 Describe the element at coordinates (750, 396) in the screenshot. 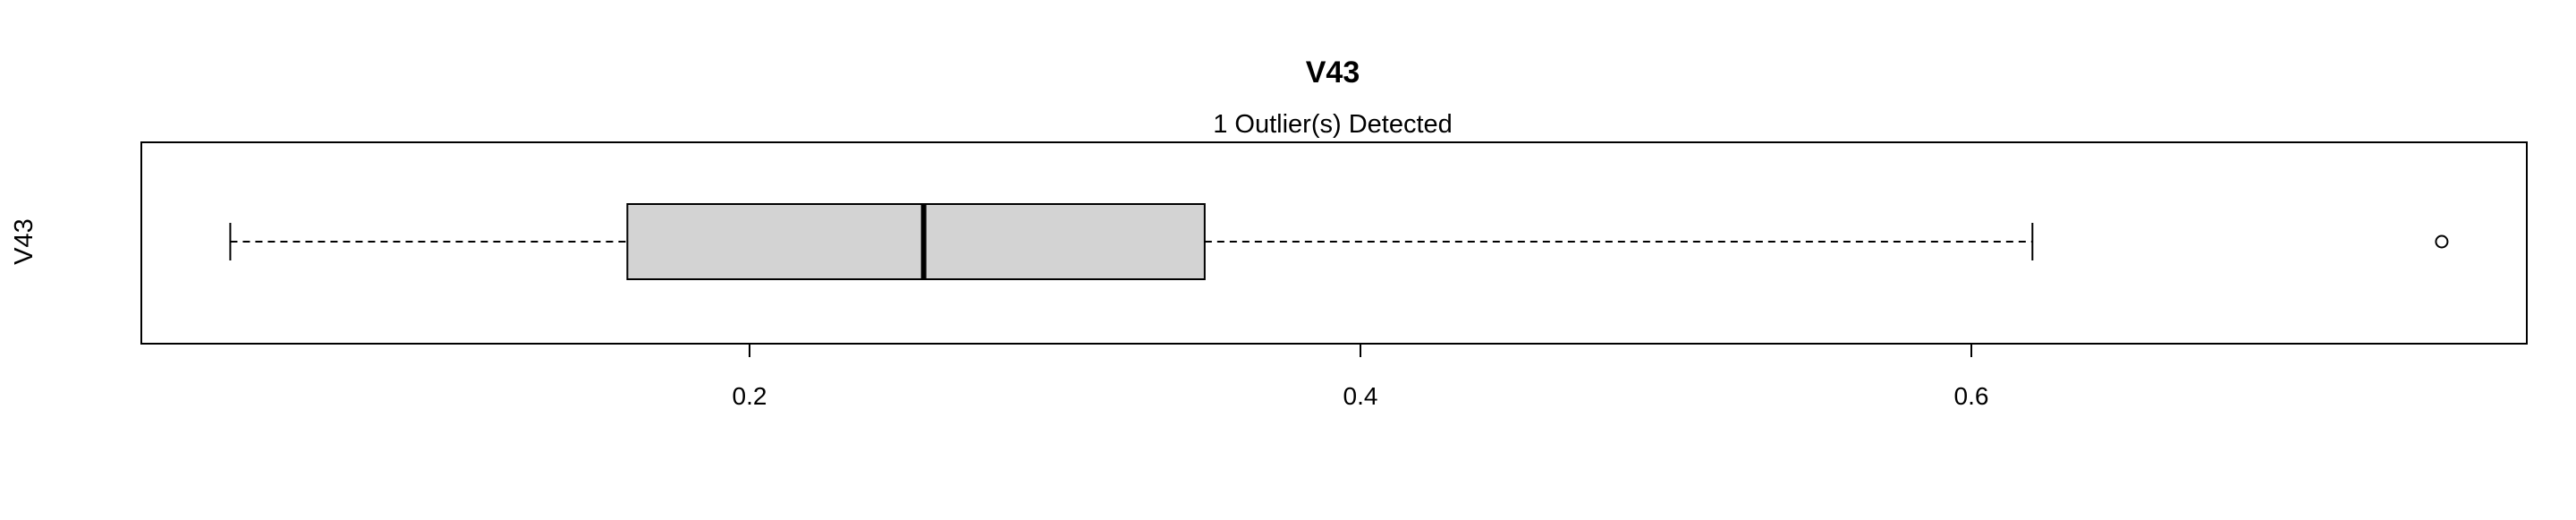

I see `x-tick-label: 0.2` at that location.